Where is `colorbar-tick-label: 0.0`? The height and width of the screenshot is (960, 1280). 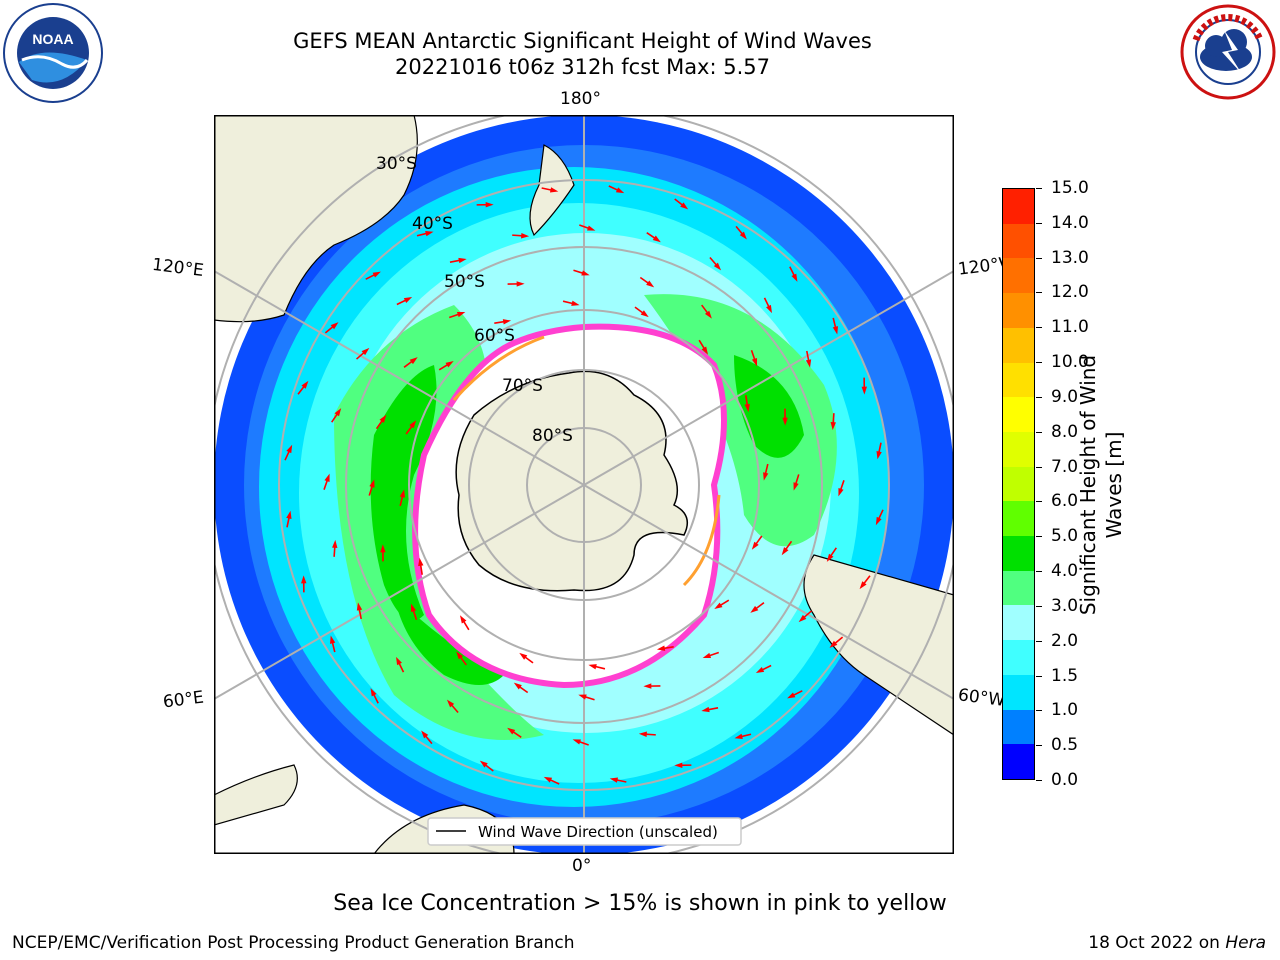 colorbar-tick-label: 0.0 is located at coordinates (1065, 780).